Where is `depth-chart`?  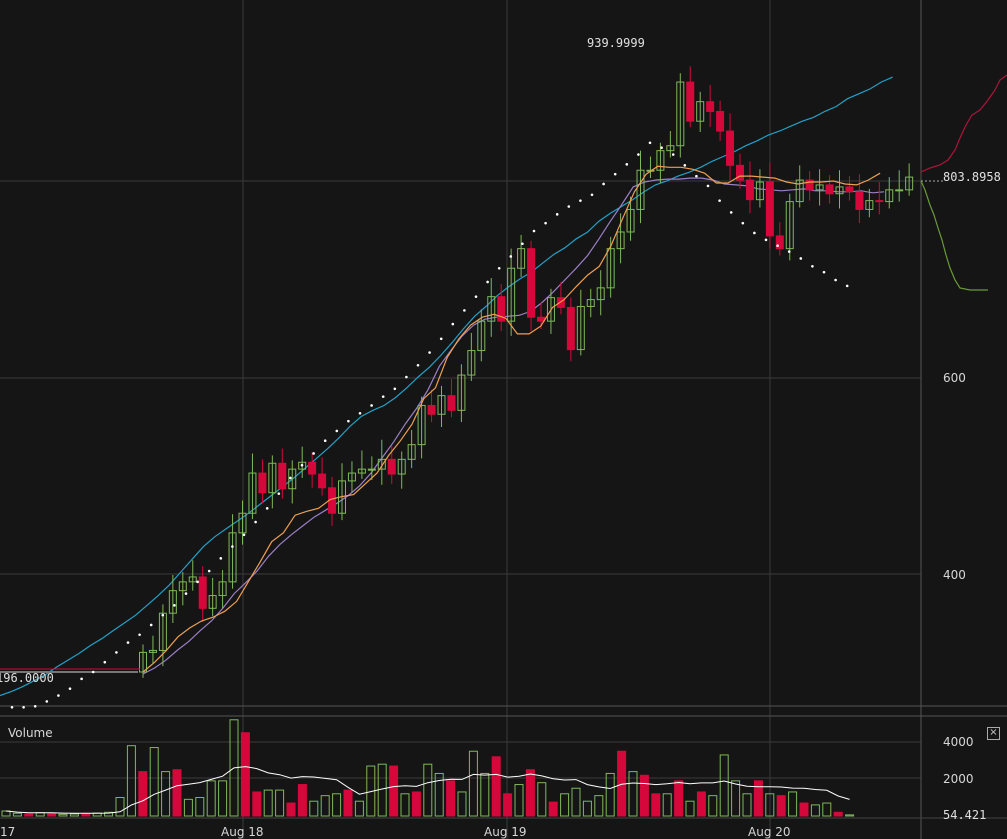 depth-chart is located at coordinates (963, 182).